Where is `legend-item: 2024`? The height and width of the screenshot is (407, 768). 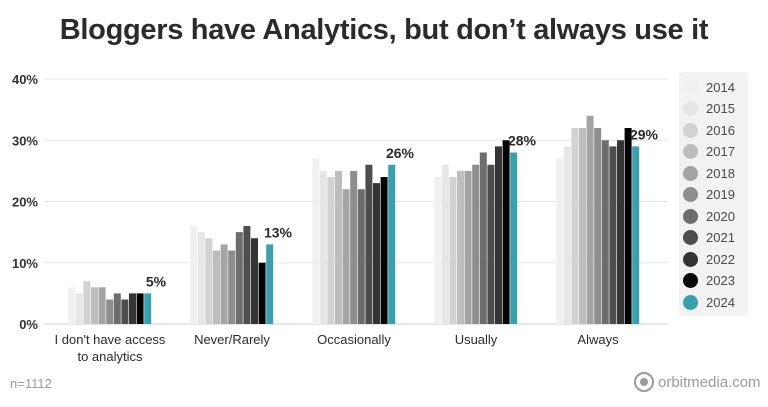 legend-item: 2024 is located at coordinates (709, 302).